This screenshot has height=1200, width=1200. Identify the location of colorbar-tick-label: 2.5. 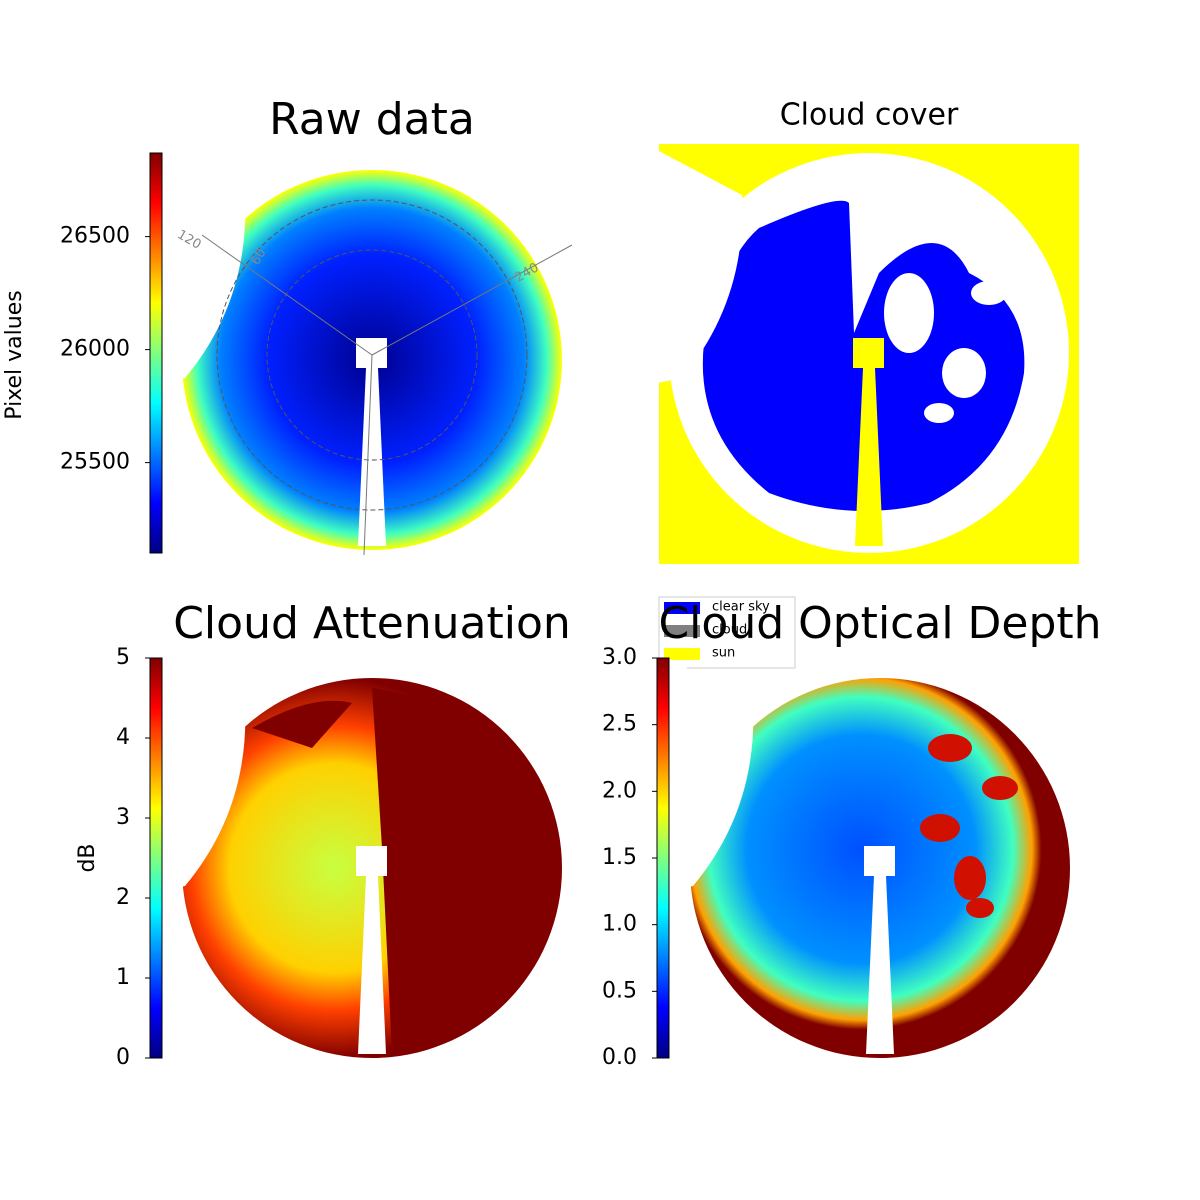
(619, 724).